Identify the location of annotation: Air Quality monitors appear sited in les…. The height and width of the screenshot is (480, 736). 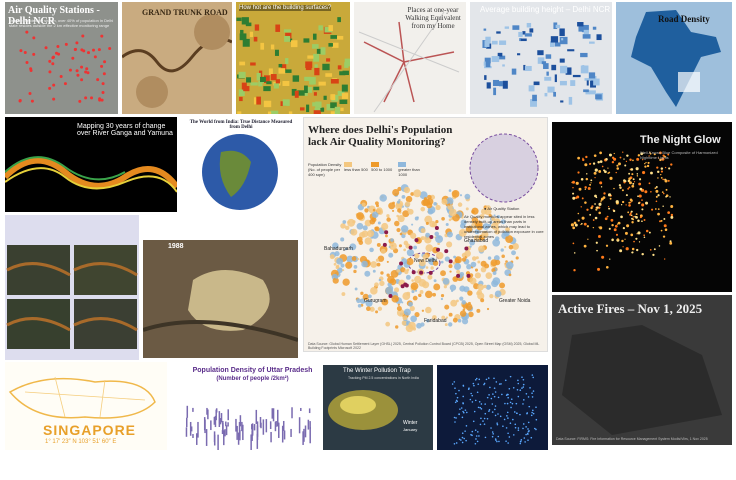
(504, 226).